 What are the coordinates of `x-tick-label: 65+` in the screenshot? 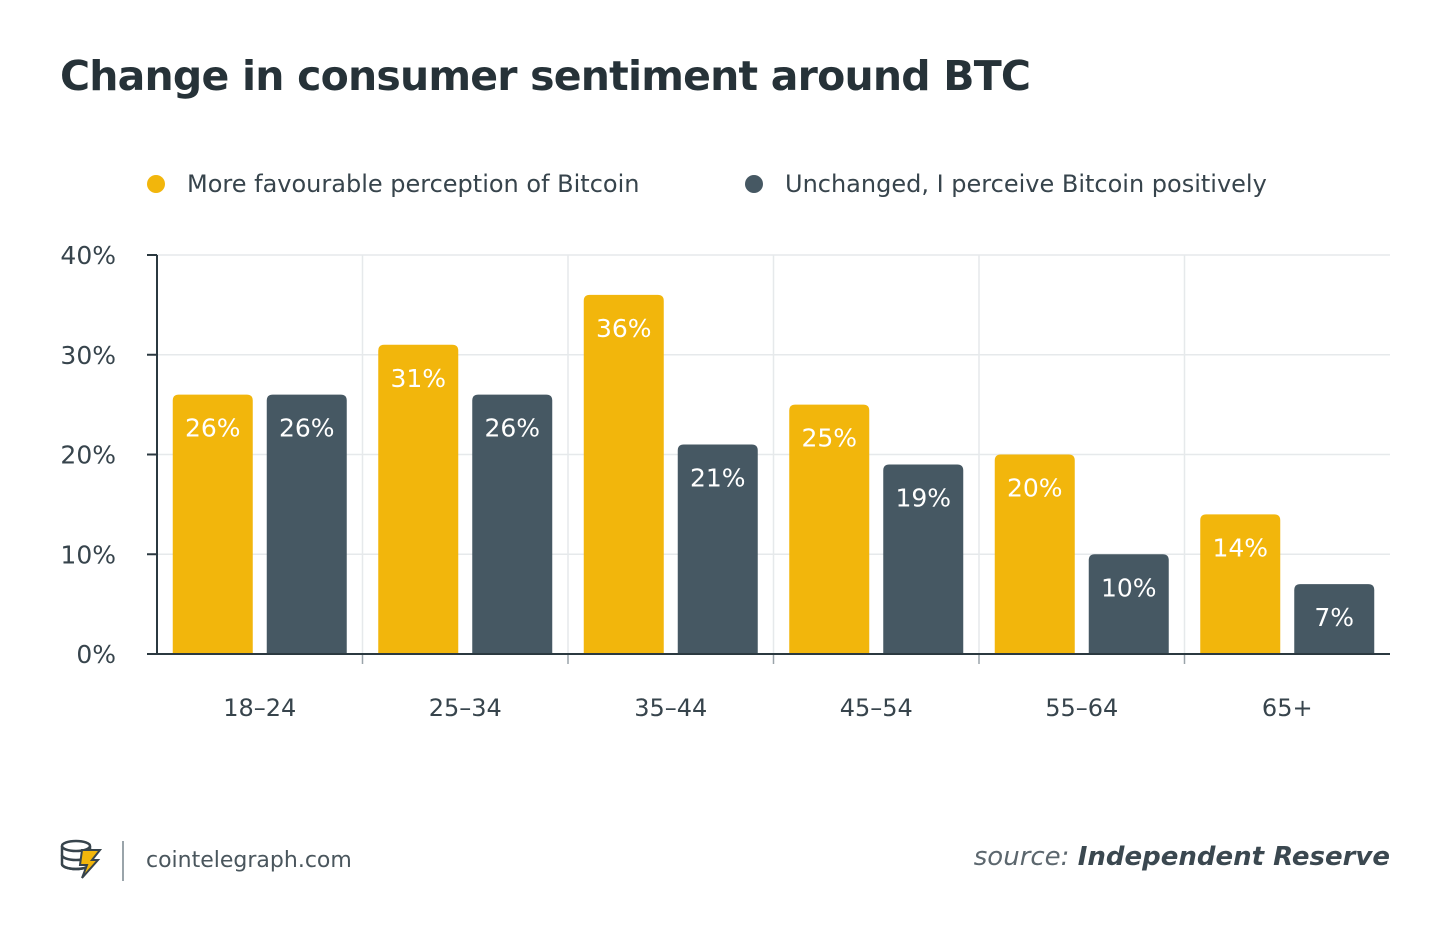 It's located at (1287, 708).